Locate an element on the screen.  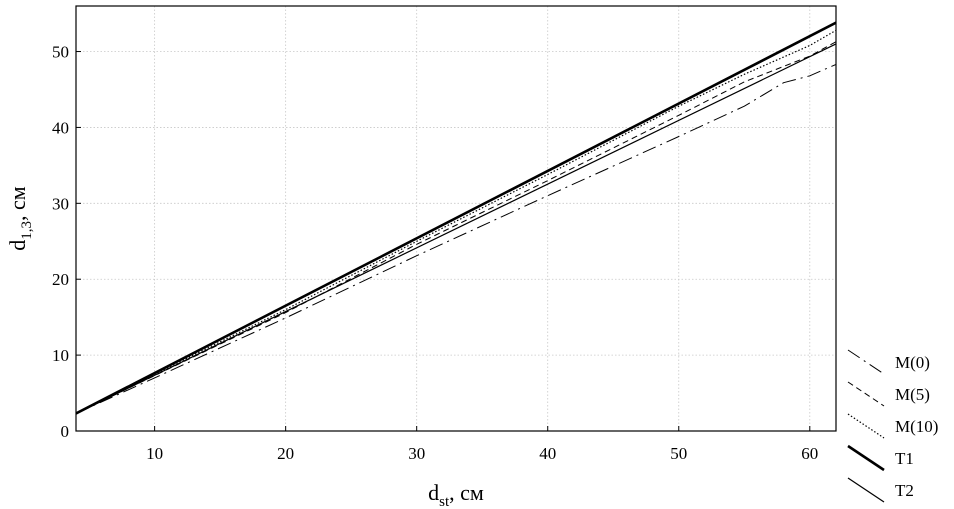
y-tick-label: 10 is located at coordinates (60, 355).